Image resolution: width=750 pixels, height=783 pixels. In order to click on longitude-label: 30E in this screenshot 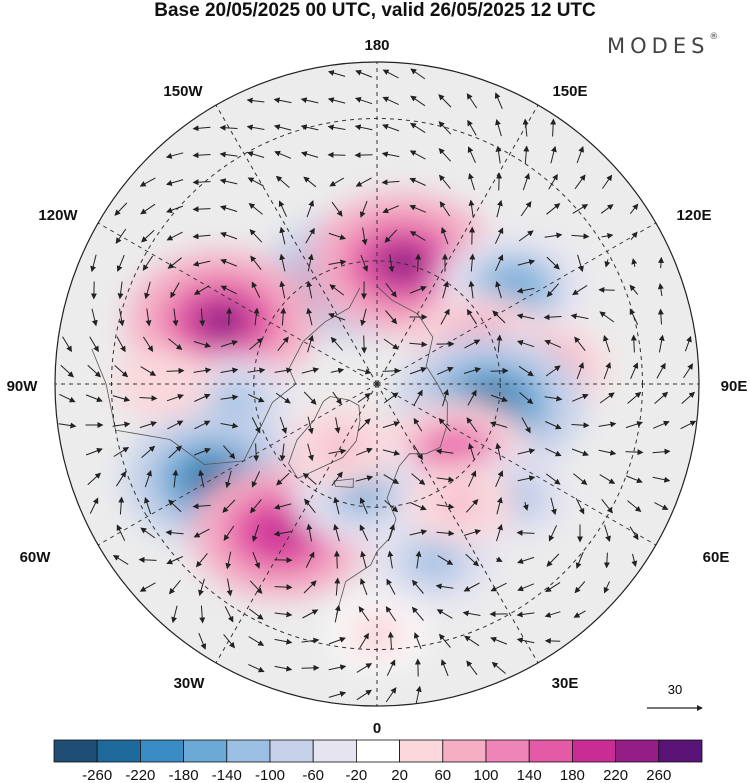, I will do `click(565, 683)`.